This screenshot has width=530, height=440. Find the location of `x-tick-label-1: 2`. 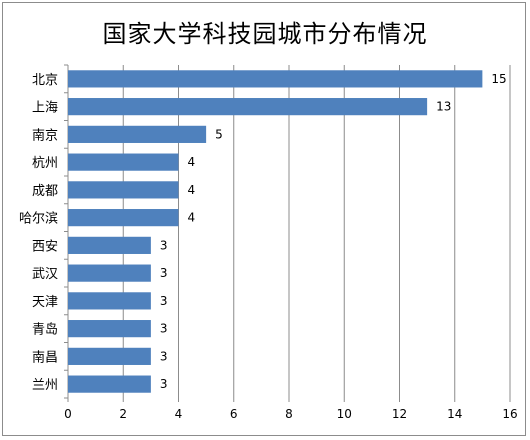

x-tick-label-1: 2 is located at coordinates (123, 414).